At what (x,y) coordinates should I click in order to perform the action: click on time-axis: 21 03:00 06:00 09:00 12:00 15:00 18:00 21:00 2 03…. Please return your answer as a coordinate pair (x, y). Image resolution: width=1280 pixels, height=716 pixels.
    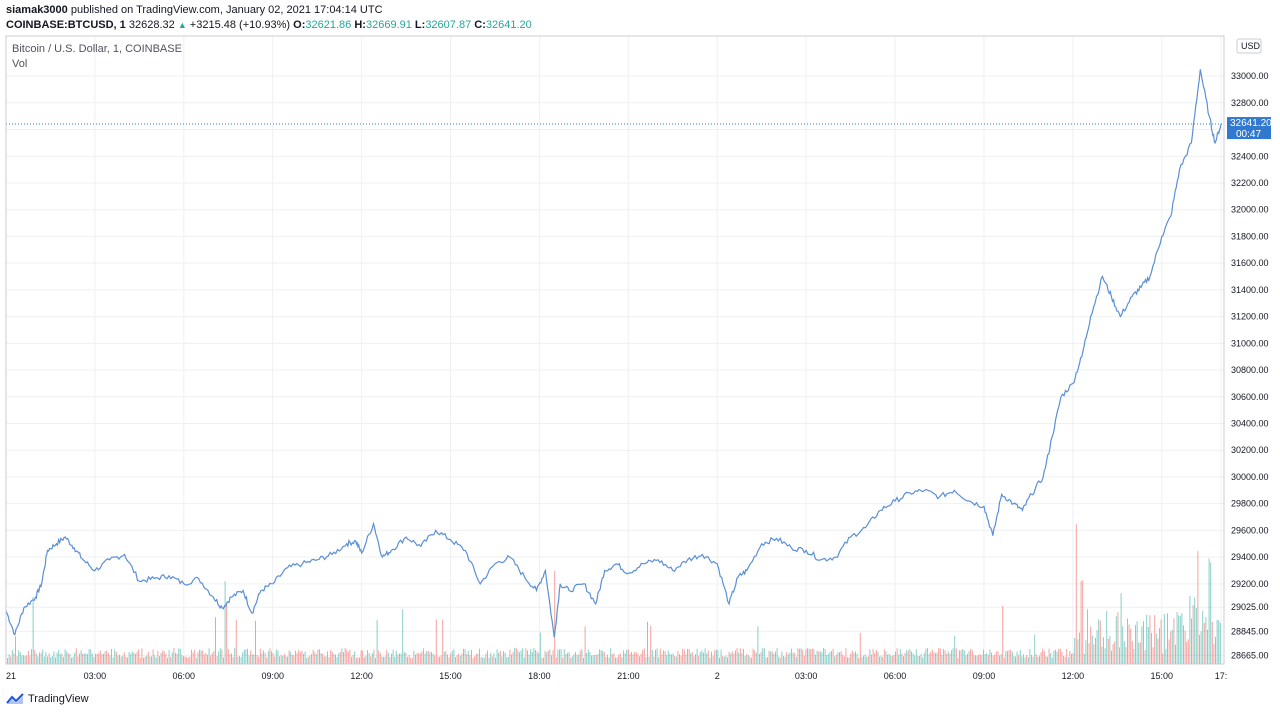
    Looking at the image, I should click on (616, 676).